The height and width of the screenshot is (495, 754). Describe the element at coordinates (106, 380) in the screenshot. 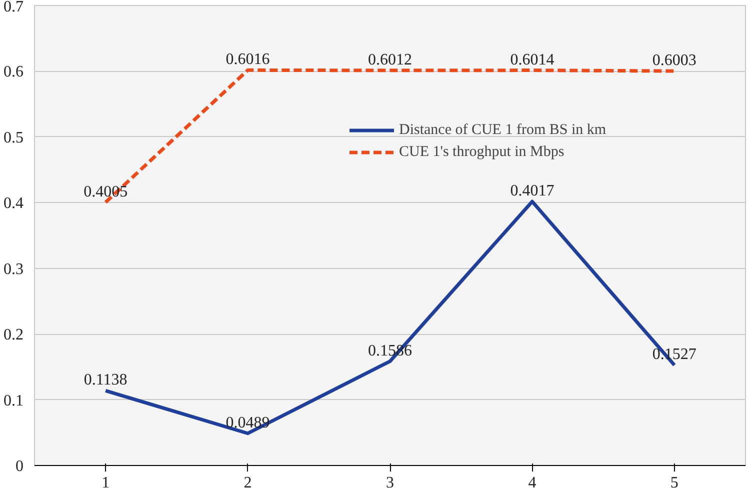

I see `data-label: 0.1138` at that location.